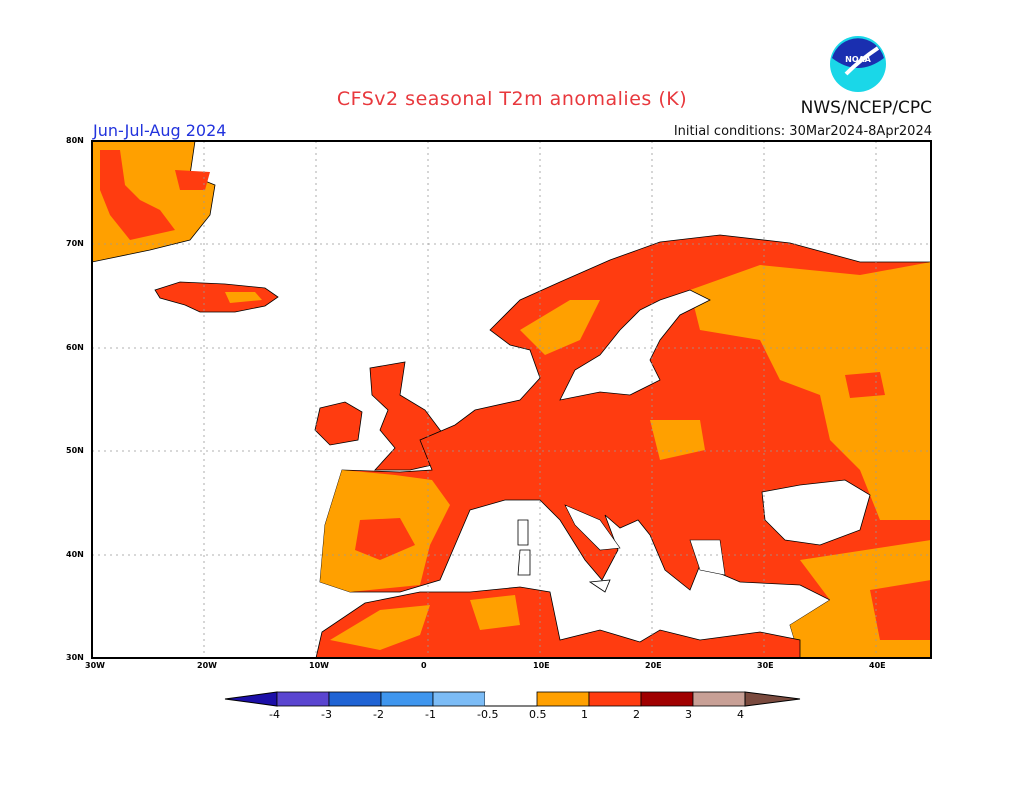  I want to click on colorbar-label: 1, so click(584, 714).